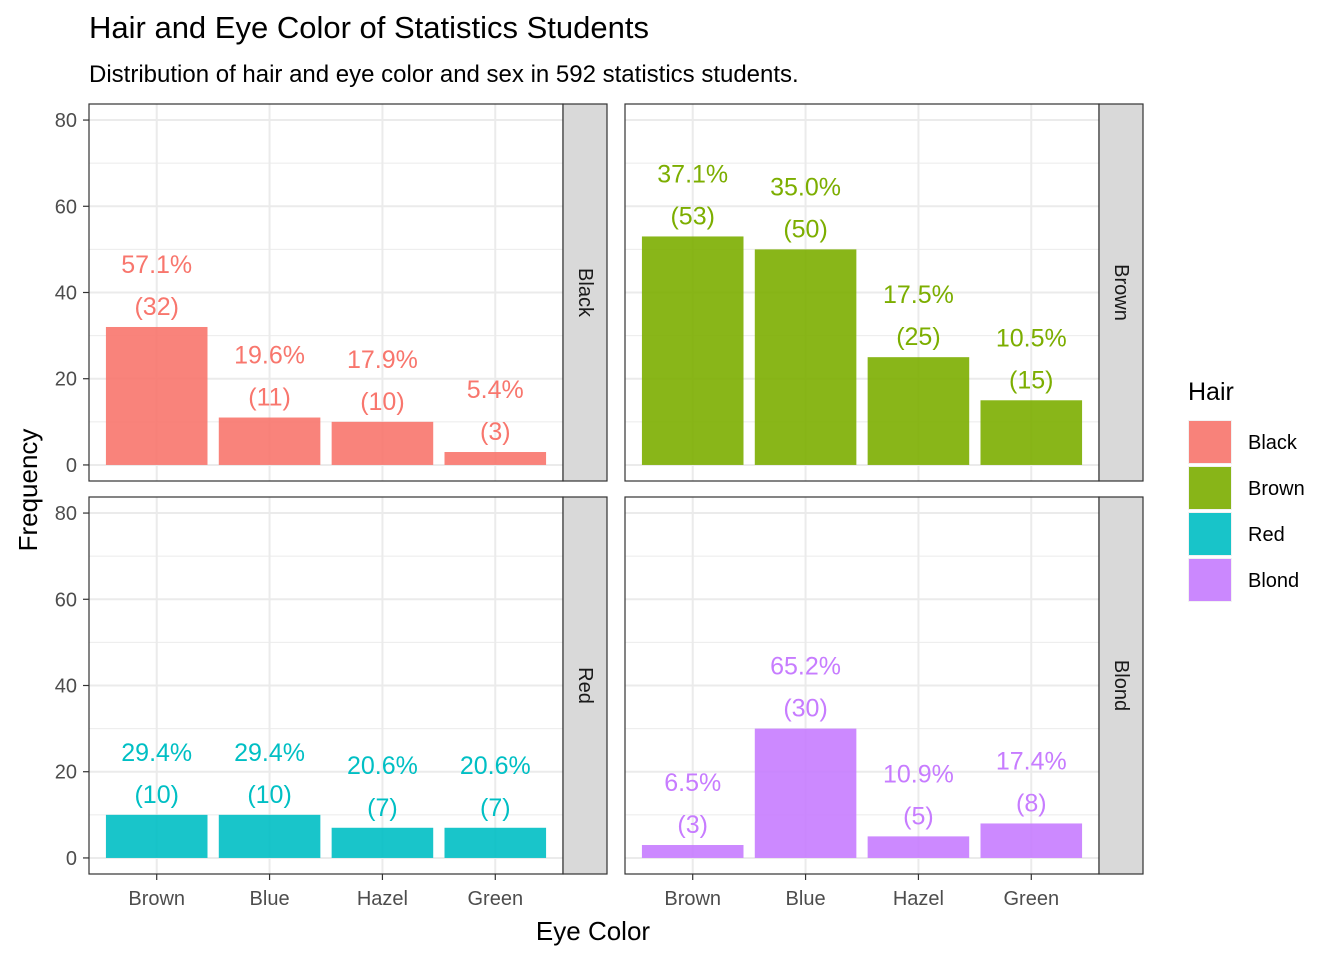 Image resolution: width=1344 pixels, height=965 pixels. I want to click on bar-black-green, so click(495, 458).